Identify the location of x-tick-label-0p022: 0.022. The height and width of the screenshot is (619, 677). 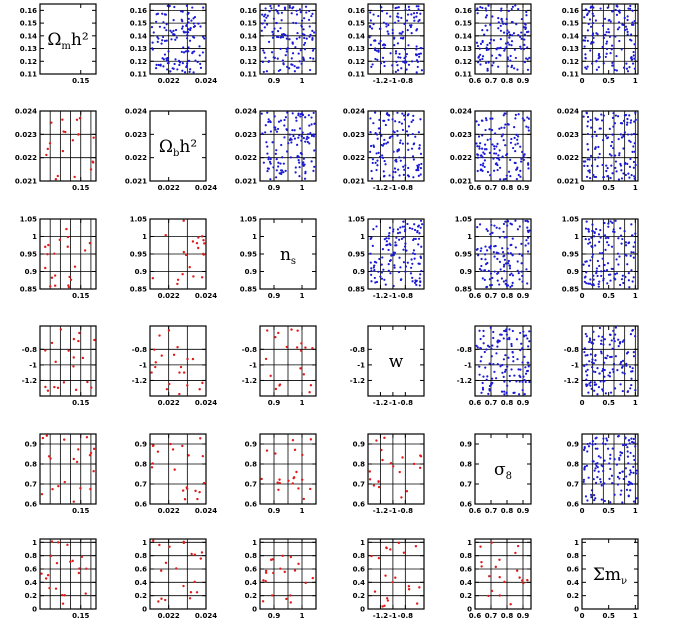
(169, 403).